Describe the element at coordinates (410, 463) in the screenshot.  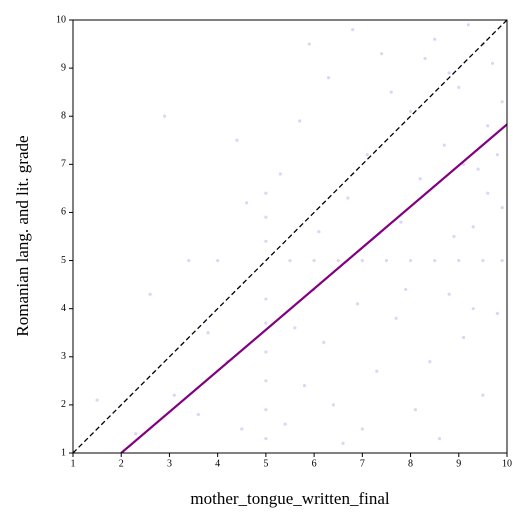
I see `x-tick-label: 8` at that location.